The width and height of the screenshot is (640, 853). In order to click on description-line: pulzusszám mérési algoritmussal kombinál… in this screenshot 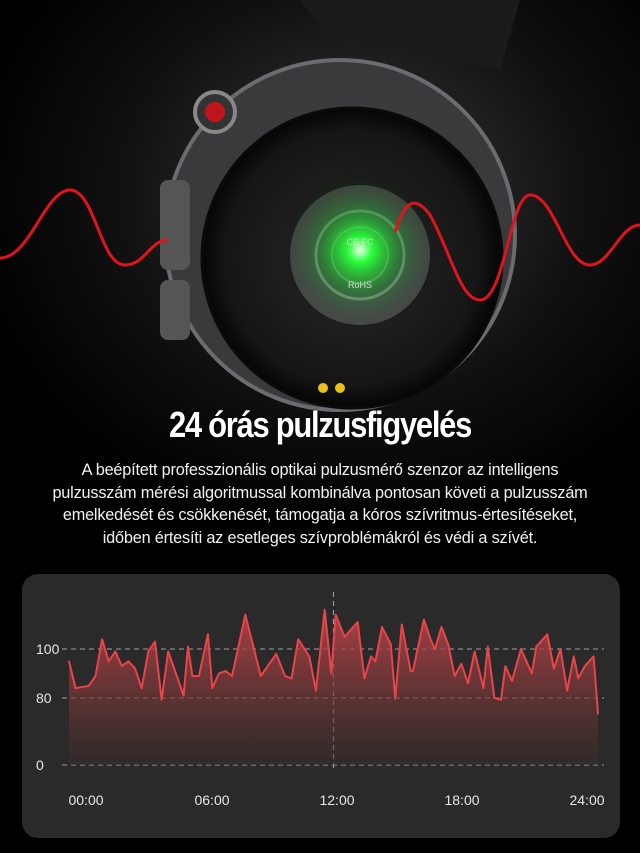, I will do `click(320, 492)`.